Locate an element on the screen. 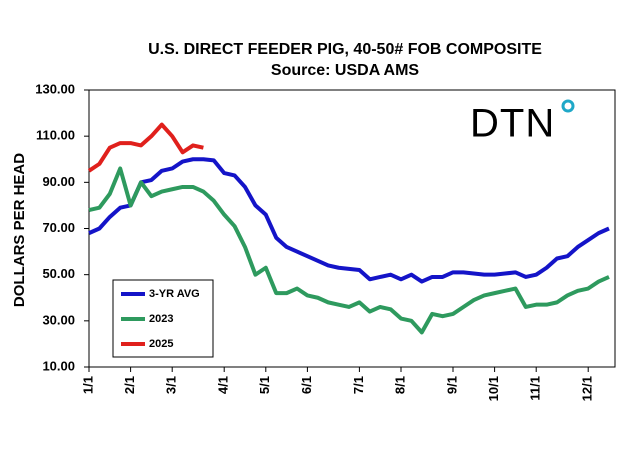 This screenshot has width=640, height=460. legend-label: 3-YR AVG is located at coordinates (174, 294).